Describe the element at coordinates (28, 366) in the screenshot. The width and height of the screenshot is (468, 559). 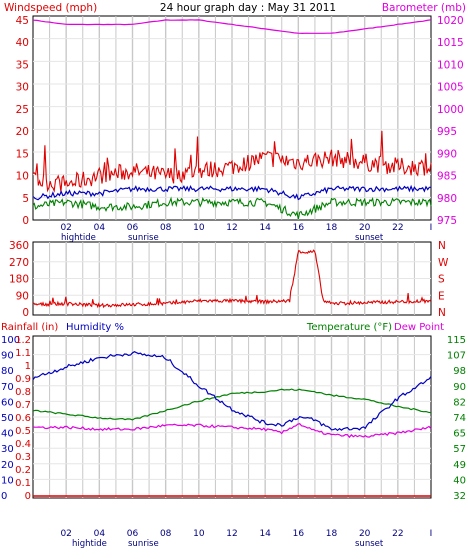
I see `tick-label: 1` at that location.